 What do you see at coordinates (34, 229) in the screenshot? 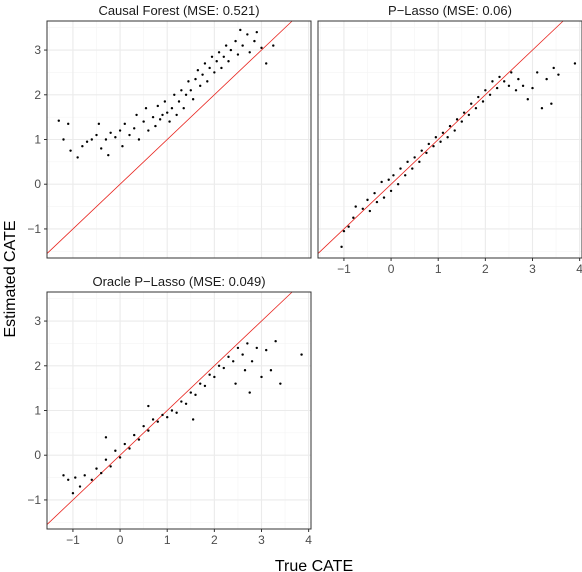
I see `y-tick-label: −1` at bounding box center [34, 229].